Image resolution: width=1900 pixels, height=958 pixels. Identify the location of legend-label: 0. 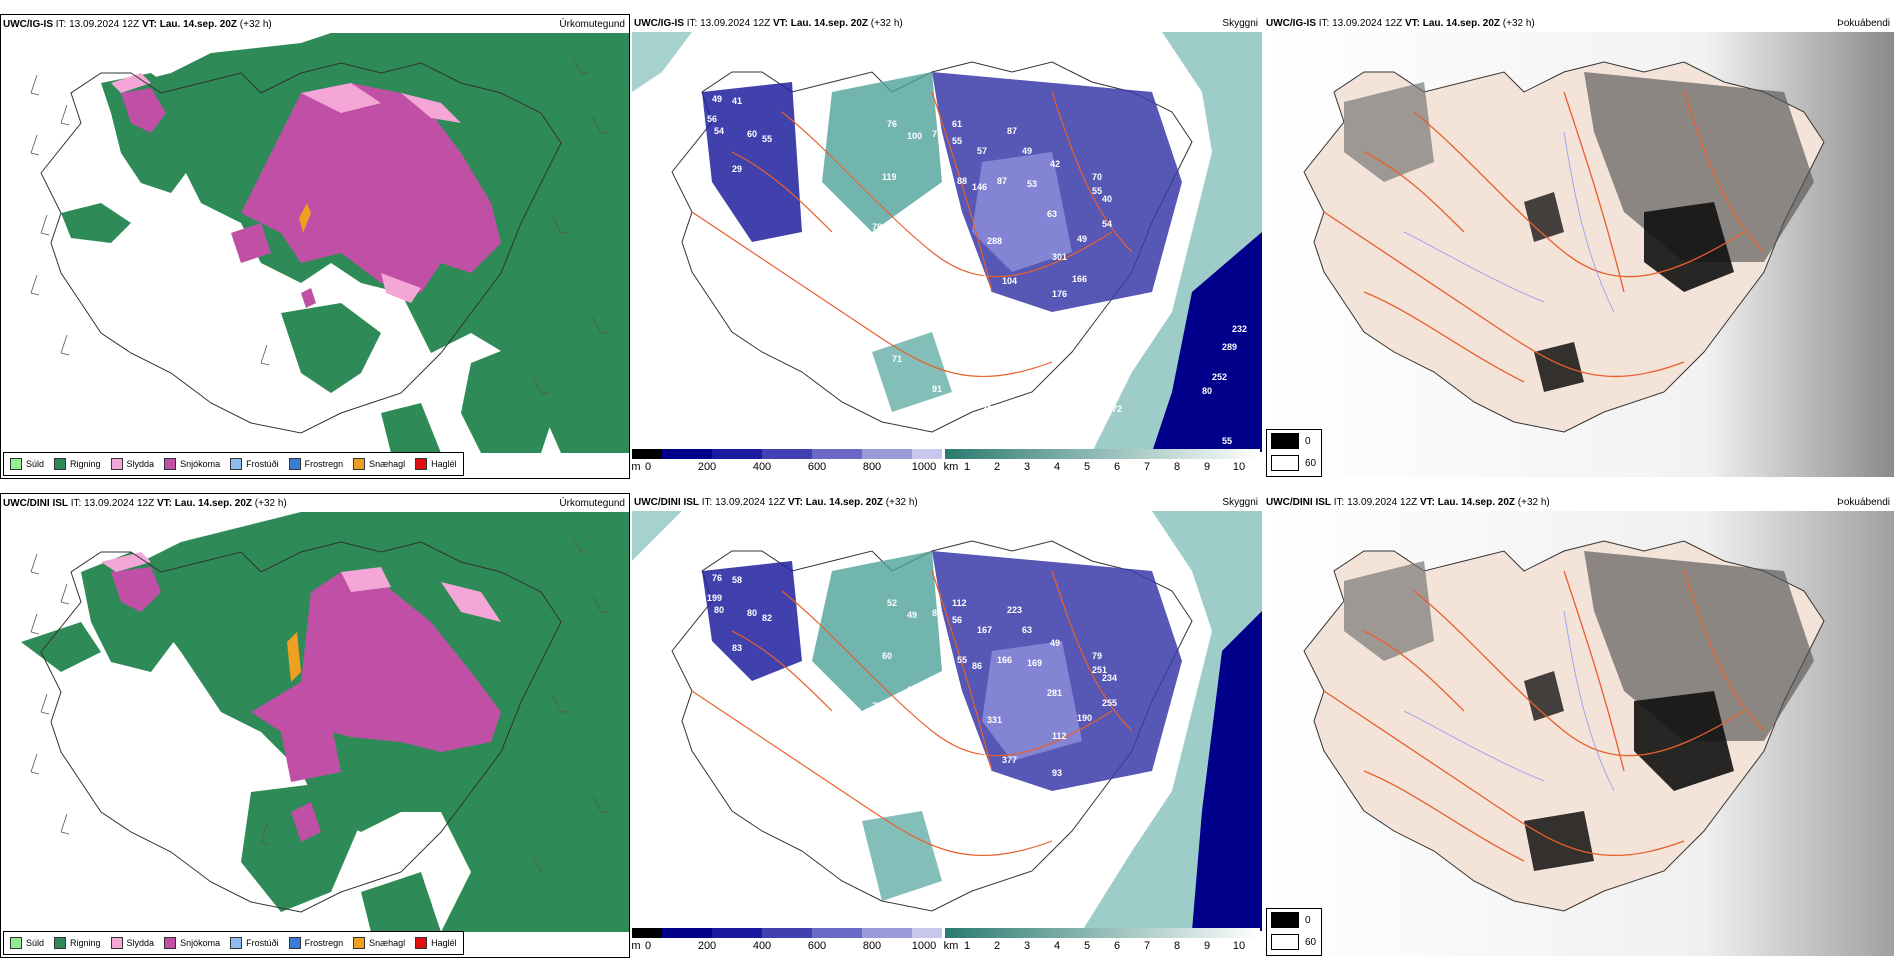
(1308, 441).